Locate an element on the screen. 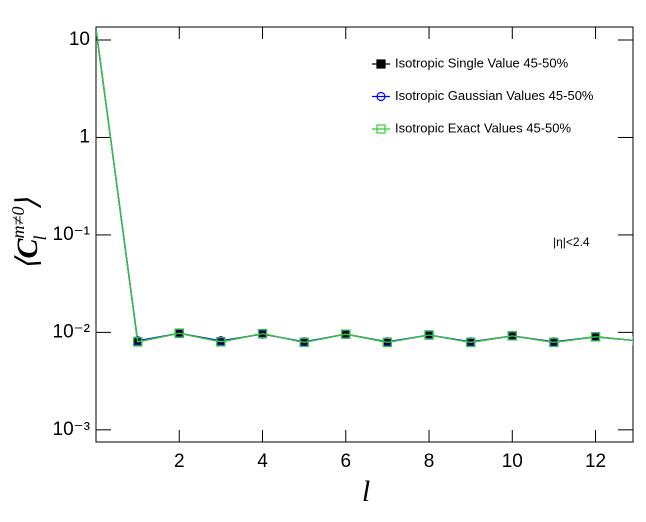 The height and width of the screenshot is (522, 646). y-tick-label: 10⁻³ is located at coordinates (72, 429).